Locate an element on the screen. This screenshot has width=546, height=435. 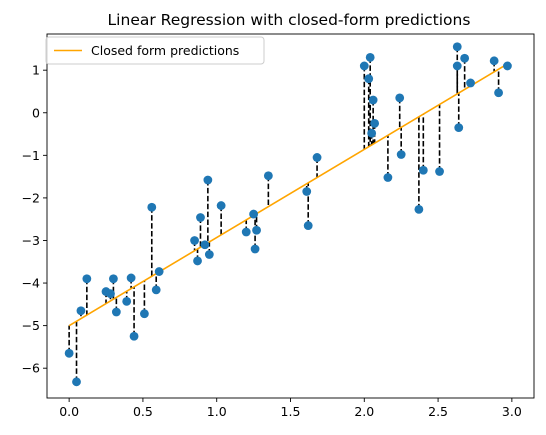
x-tick-label: 2.0 is located at coordinates (364, 411).